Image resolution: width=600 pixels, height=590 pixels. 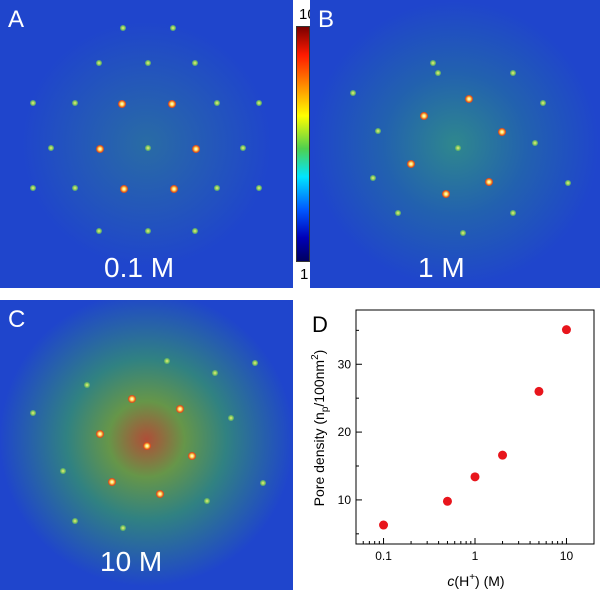 I want to click on y-tick-label: 20, so click(x=345, y=432).